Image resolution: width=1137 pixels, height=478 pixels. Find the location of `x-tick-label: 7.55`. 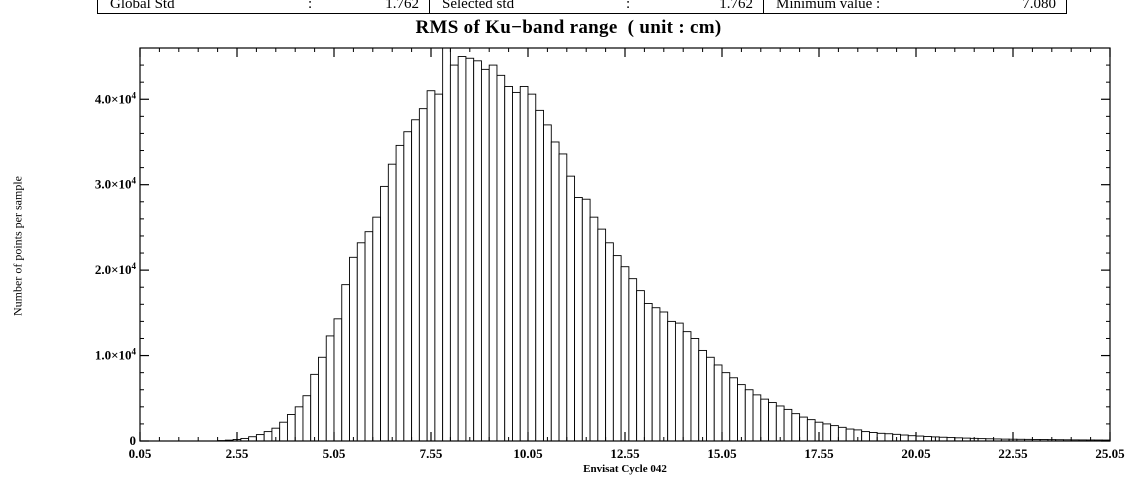

x-tick-label: 7.55 is located at coordinates (431, 453).